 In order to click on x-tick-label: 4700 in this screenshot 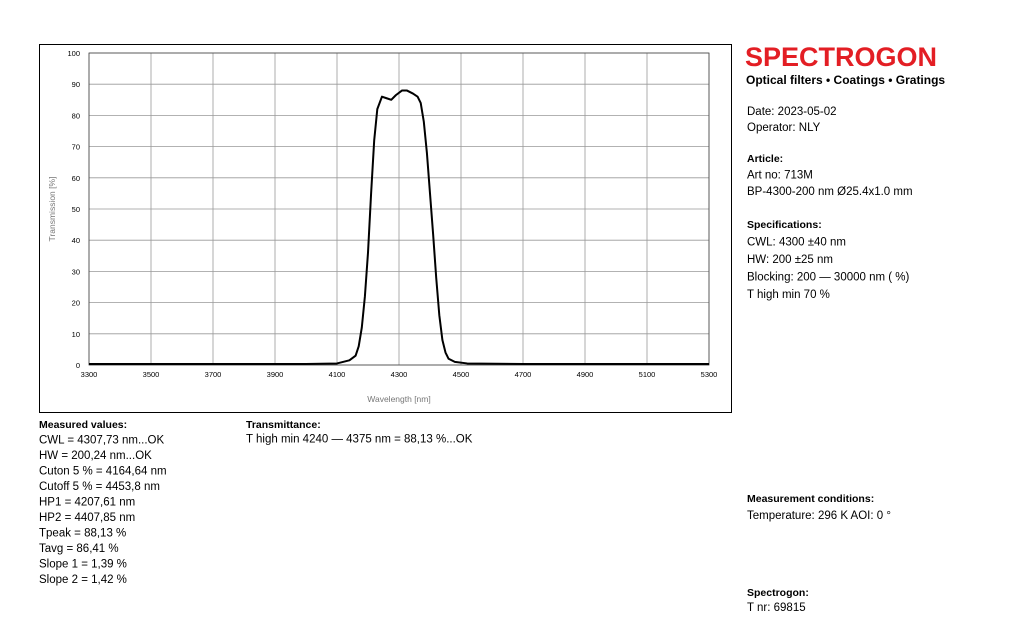, I will do `click(523, 374)`.